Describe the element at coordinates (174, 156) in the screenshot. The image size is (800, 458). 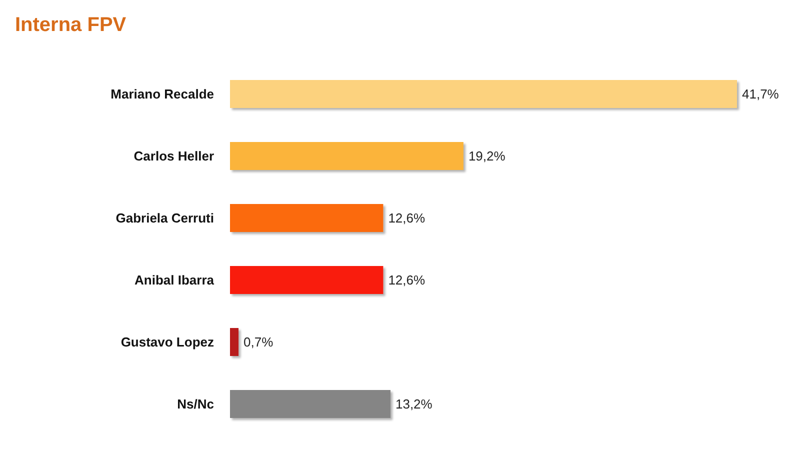
I see `y-tick-label: Carlos Heller` at that location.